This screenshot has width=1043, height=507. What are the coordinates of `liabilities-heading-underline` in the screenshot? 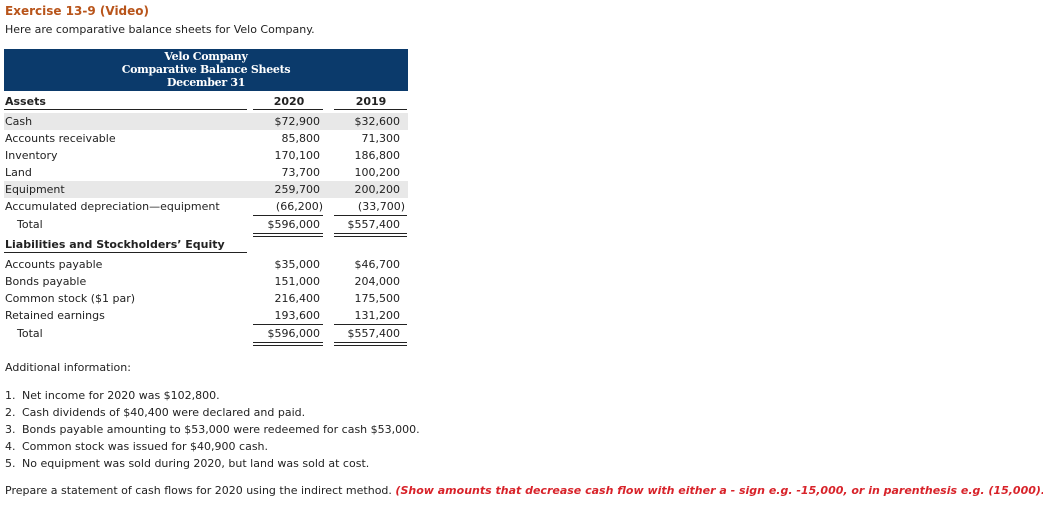 It's located at (125, 252).